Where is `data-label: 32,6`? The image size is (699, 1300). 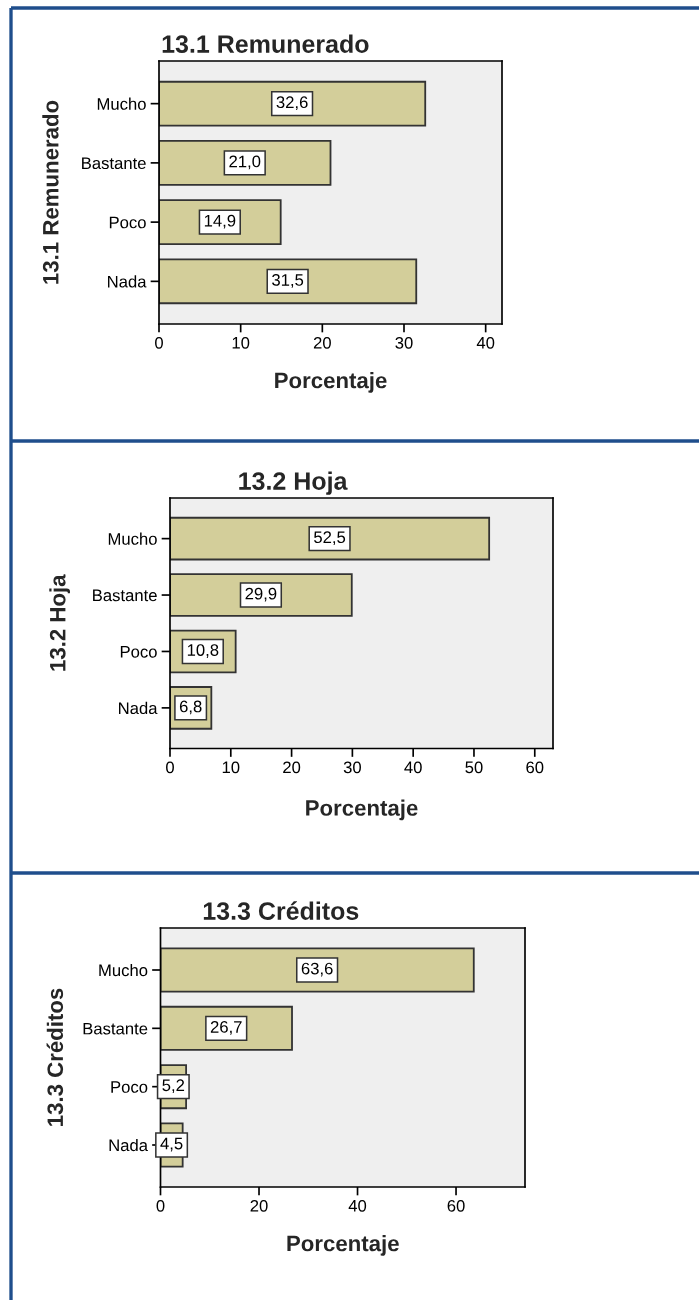 data-label: 32,6 is located at coordinates (292, 103).